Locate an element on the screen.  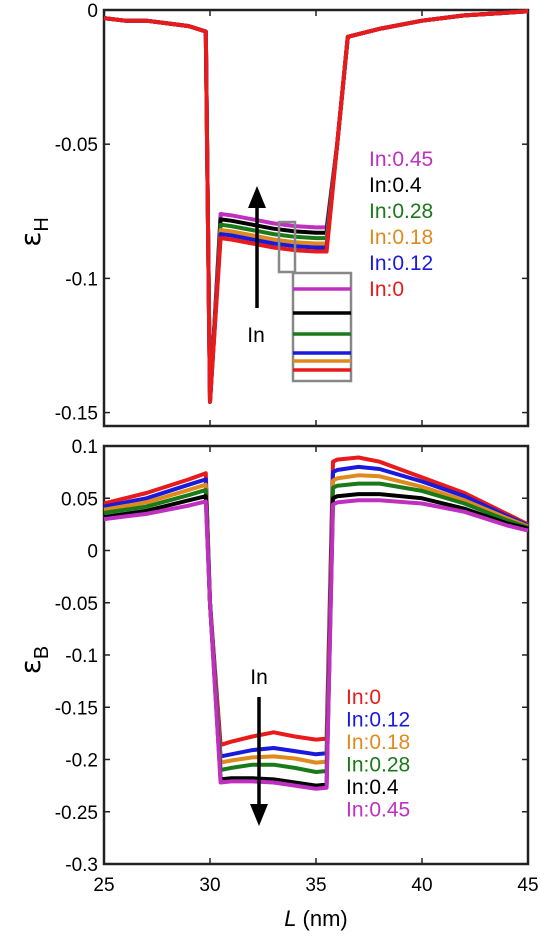
x-axis-symbol: L is located at coordinates (290, 918).